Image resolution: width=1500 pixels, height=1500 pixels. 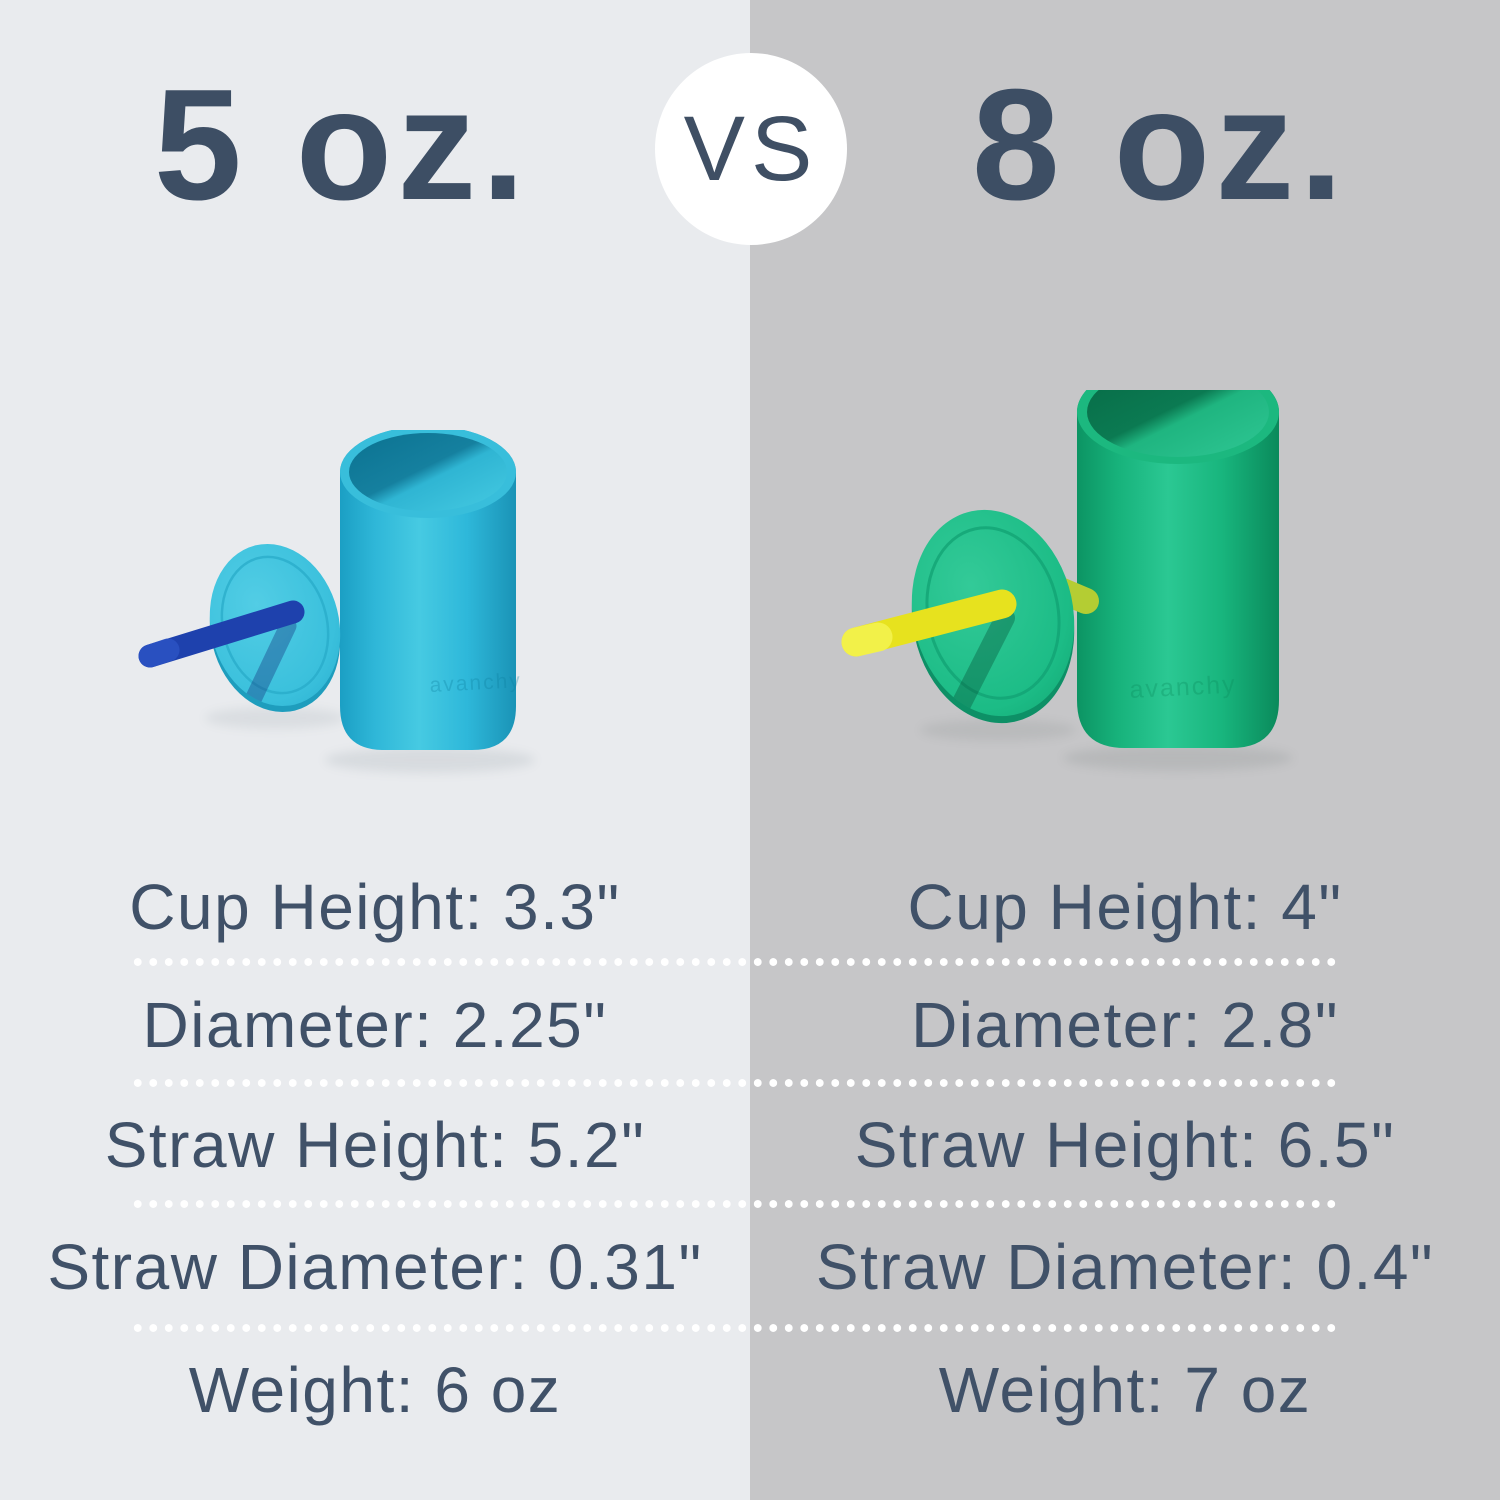 I want to click on spec-right-diameter: Diameter: 2.8", so click(x=1125, y=1025).